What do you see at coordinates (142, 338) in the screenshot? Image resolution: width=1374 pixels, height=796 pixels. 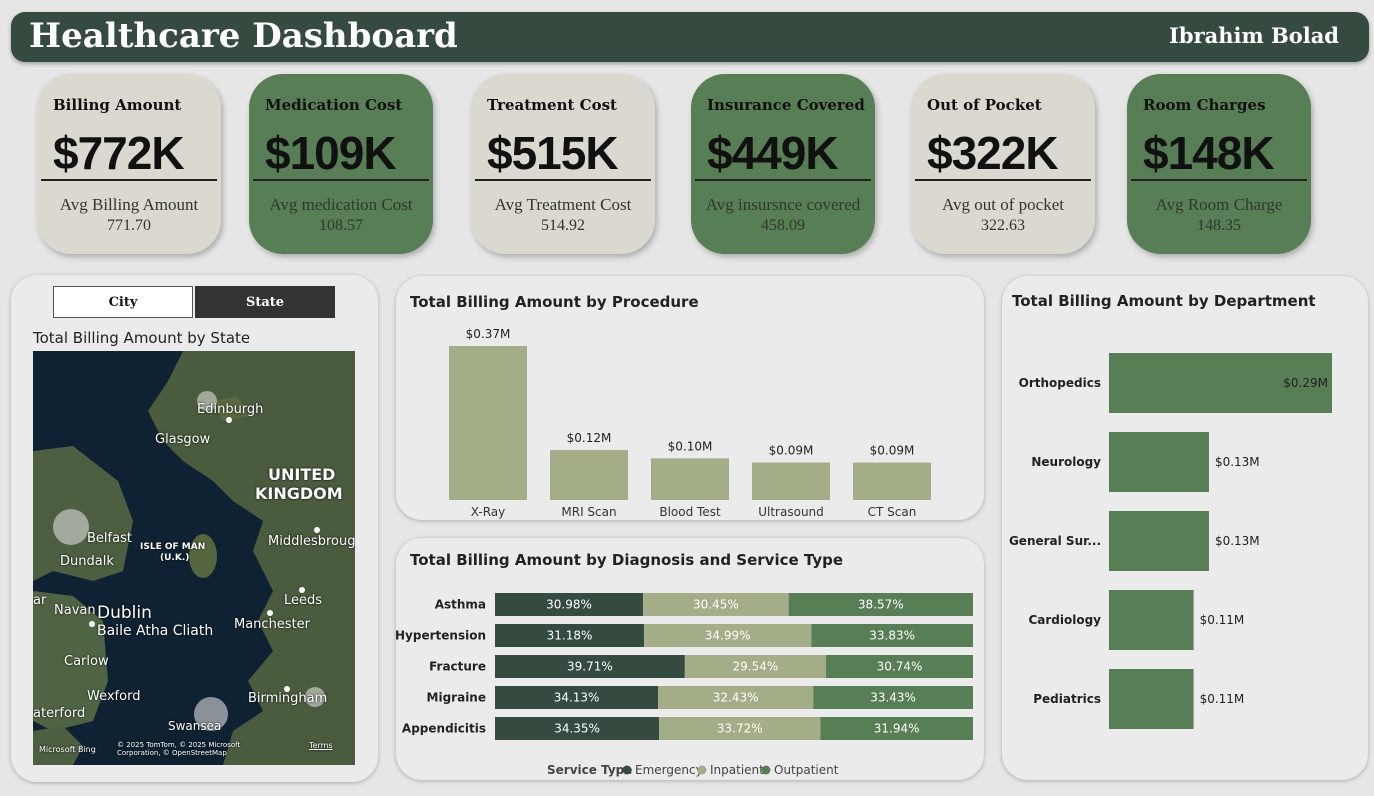 I see `map-title: Total Billing Amount by State` at bounding box center [142, 338].